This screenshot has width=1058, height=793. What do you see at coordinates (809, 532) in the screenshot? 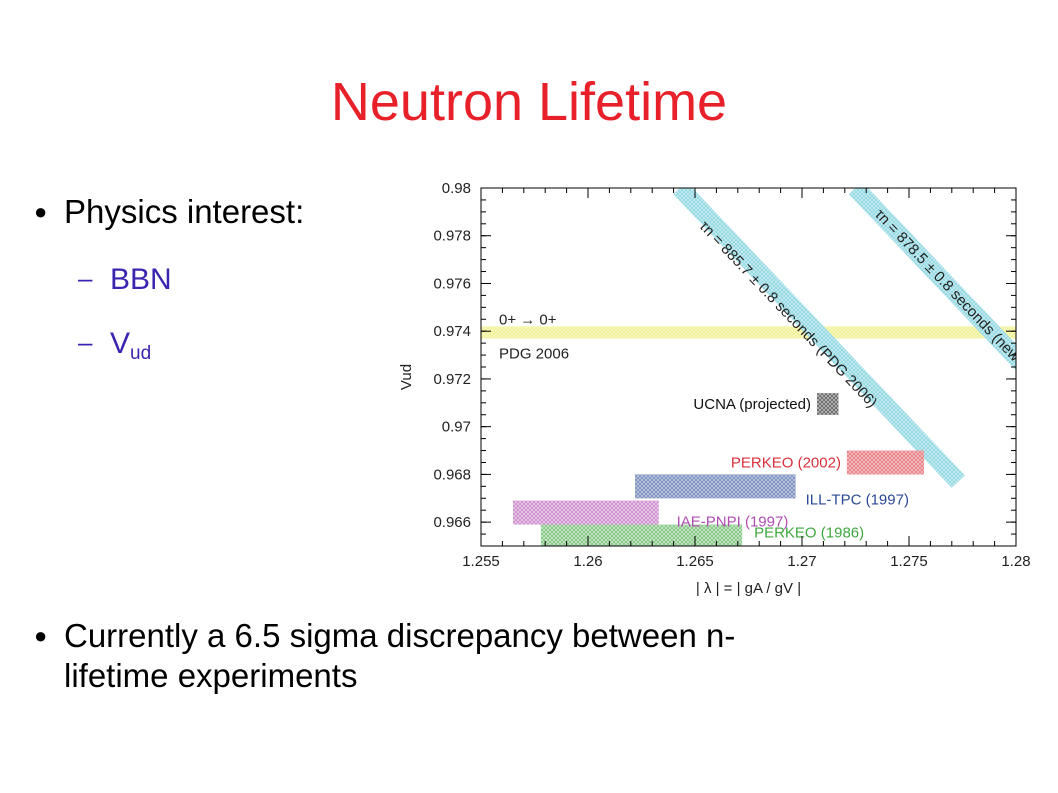
I see `data-box-label: PERKEO (1986)` at bounding box center [809, 532].